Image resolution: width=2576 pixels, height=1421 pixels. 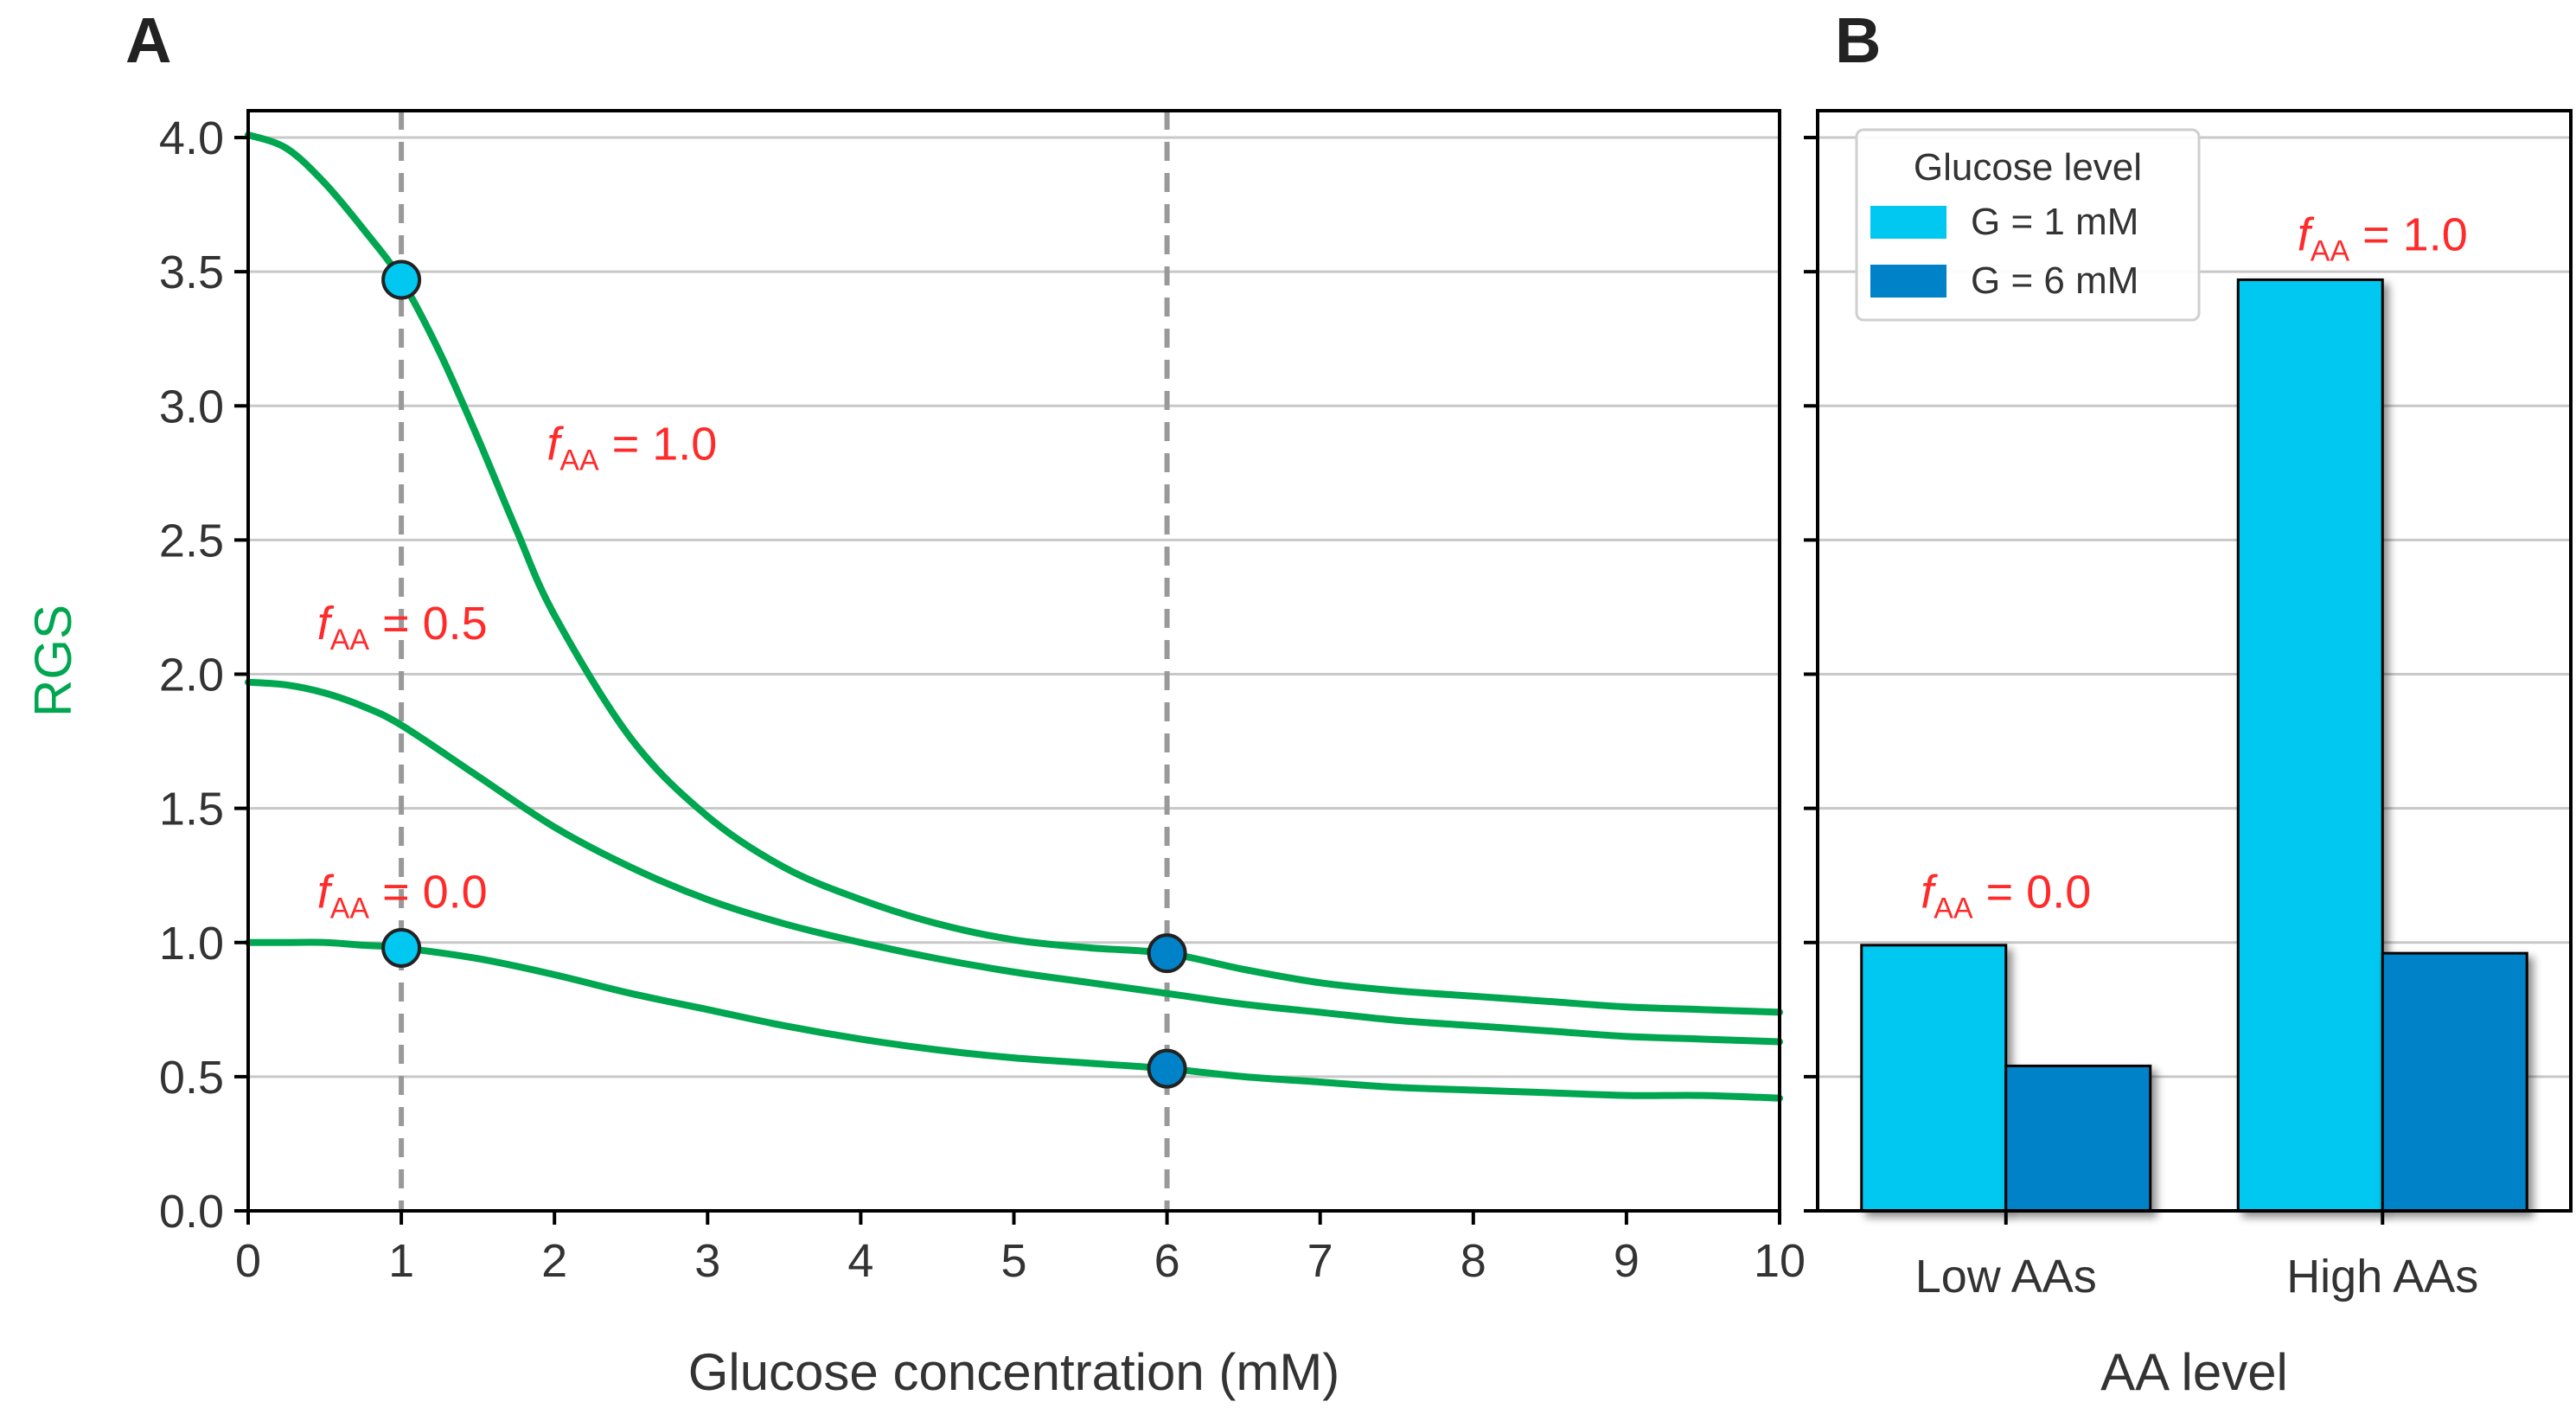 I want to click on b-legend: Glucose level G = 1 mM G = 6 mM, so click(x=2028, y=225).